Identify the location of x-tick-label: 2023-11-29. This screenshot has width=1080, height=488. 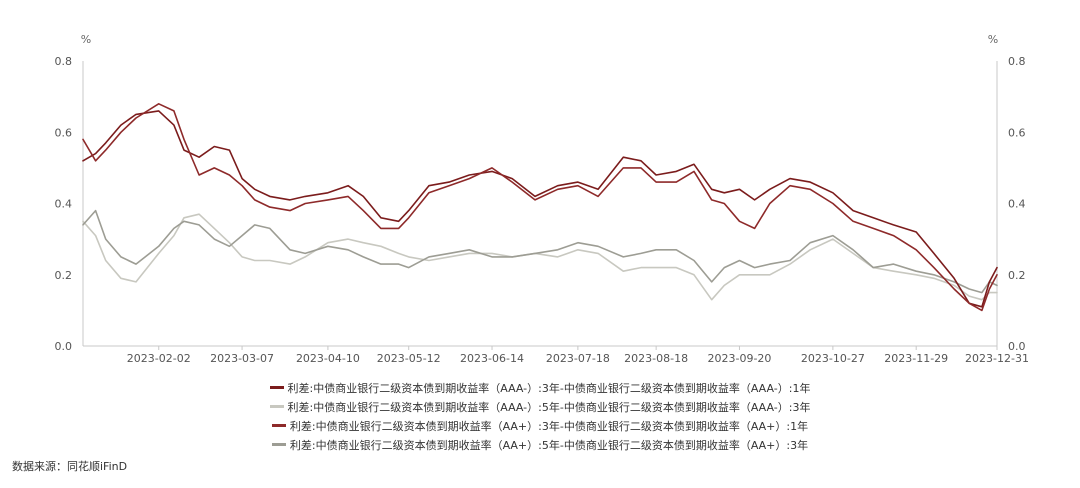
(916, 358).